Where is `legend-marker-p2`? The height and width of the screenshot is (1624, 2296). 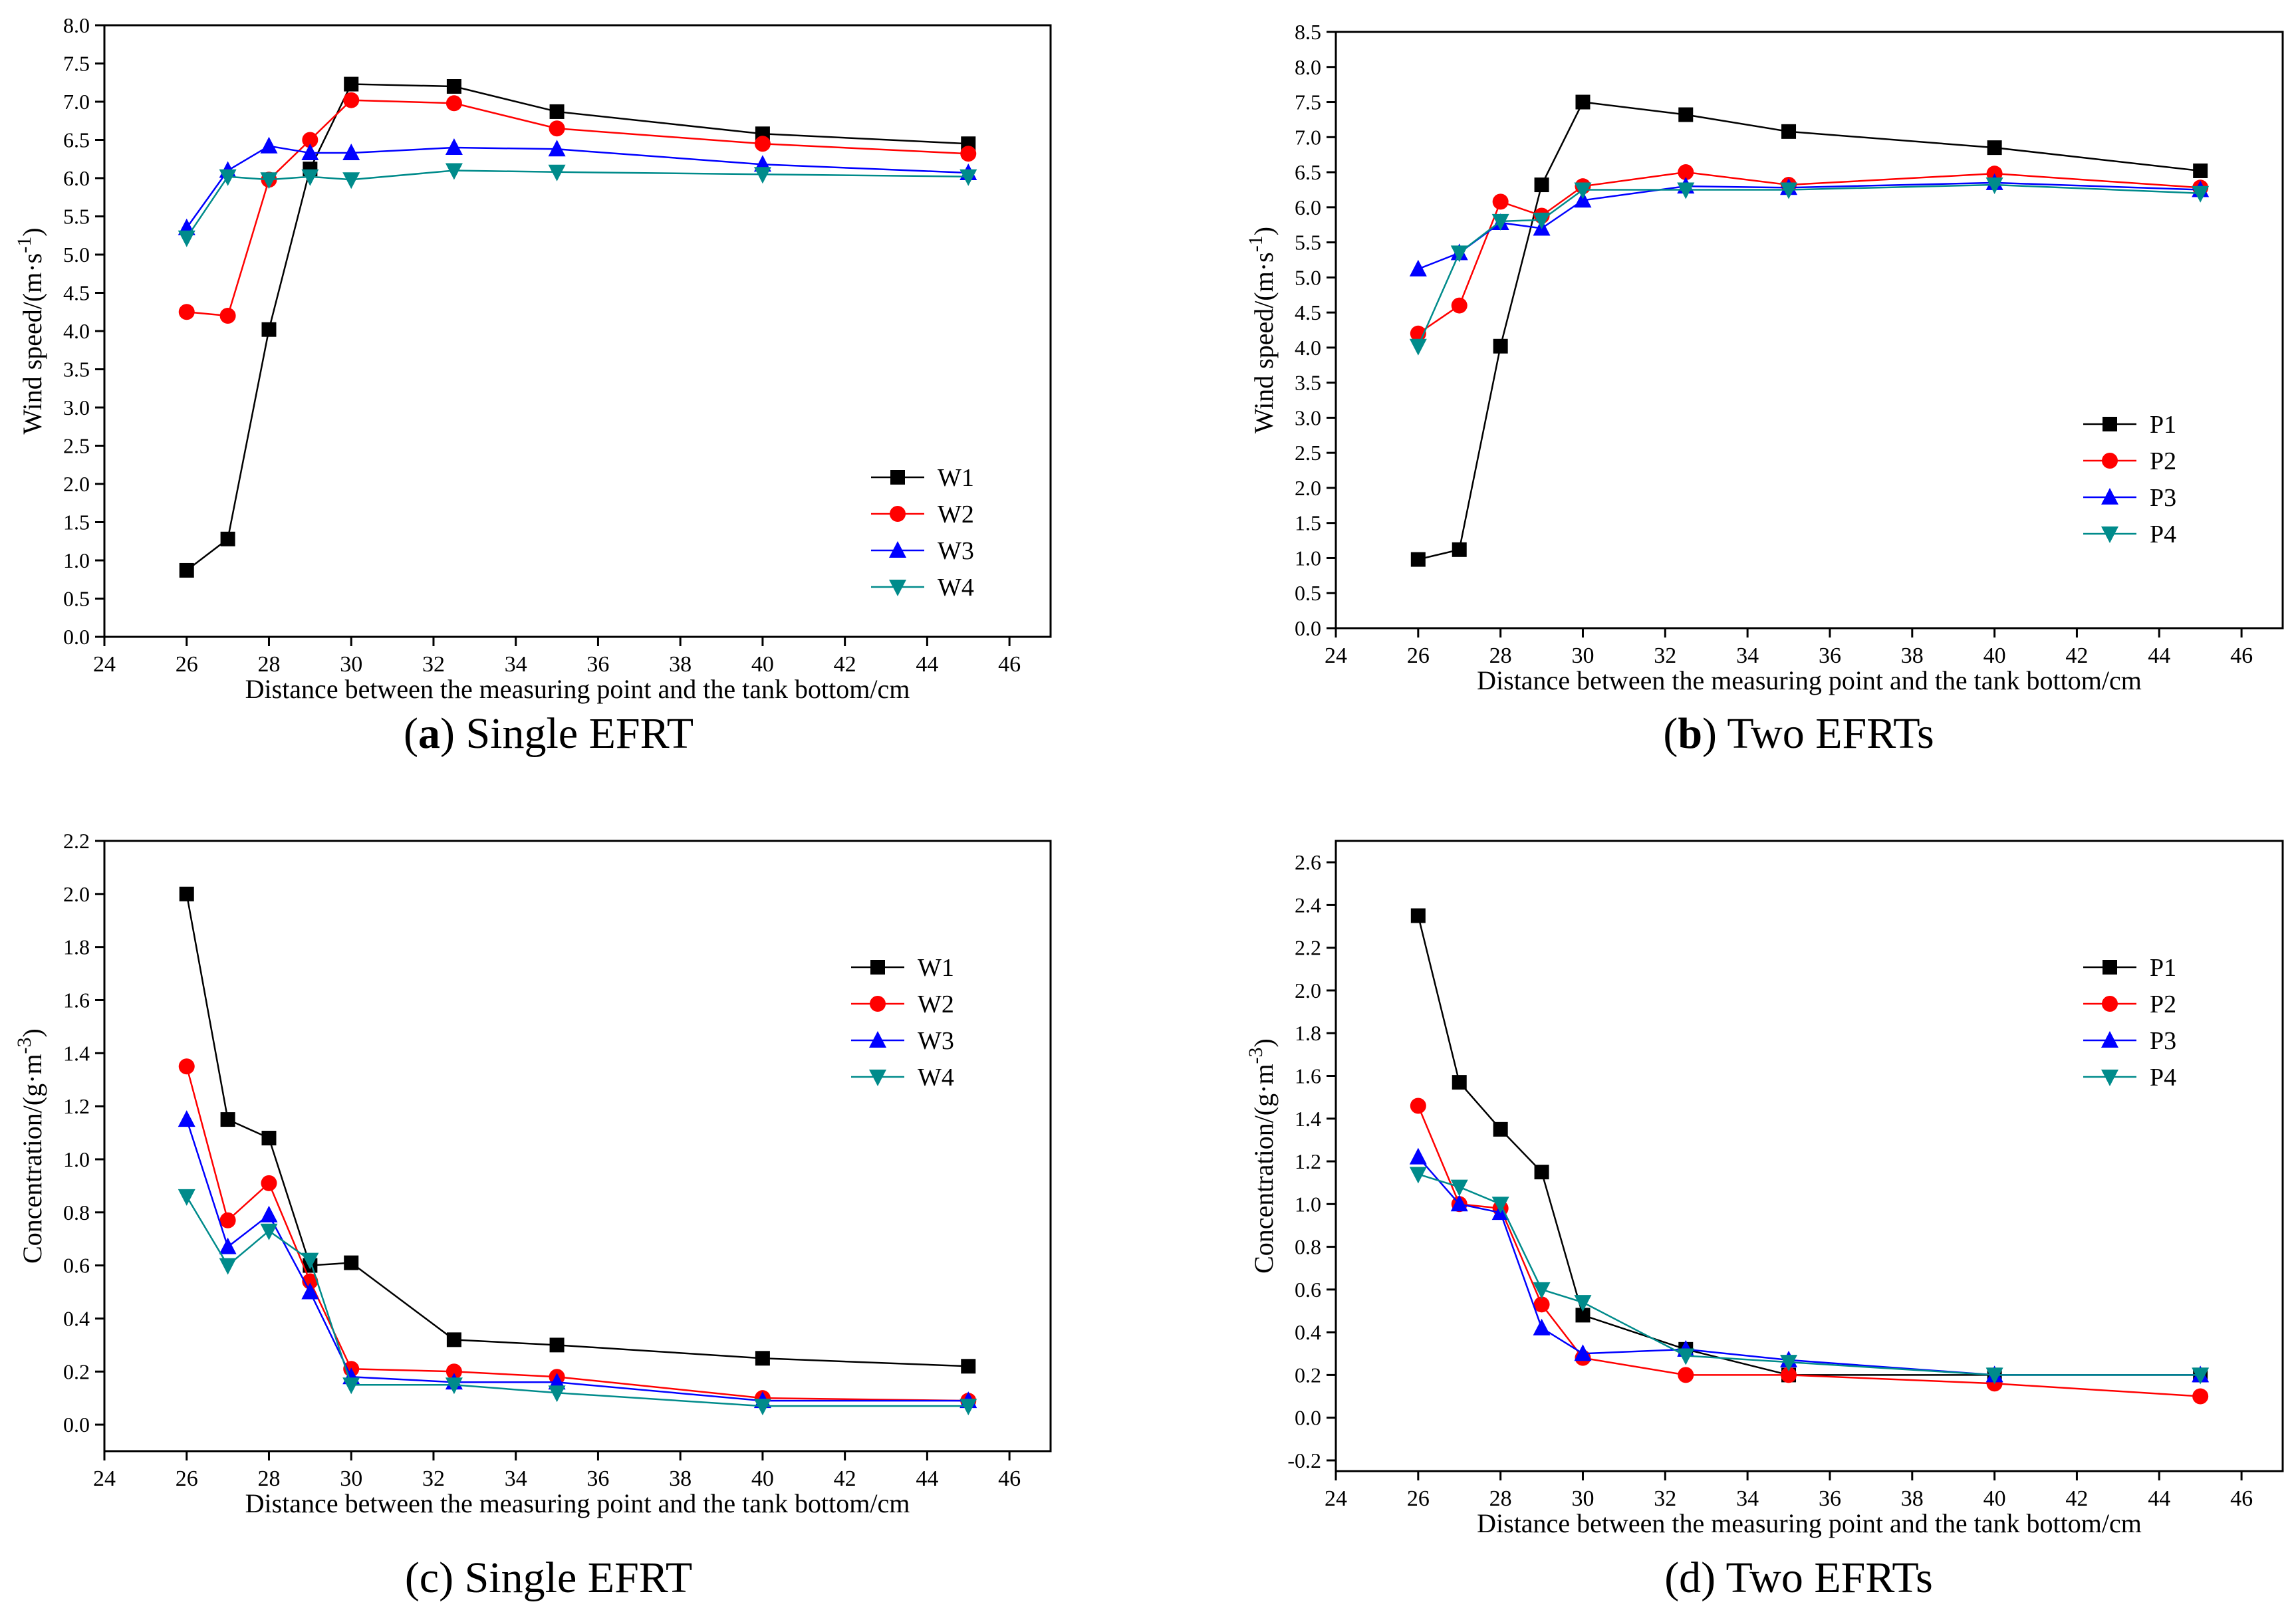
legend-marker-p2 is located at coordinates (2110, 1004).